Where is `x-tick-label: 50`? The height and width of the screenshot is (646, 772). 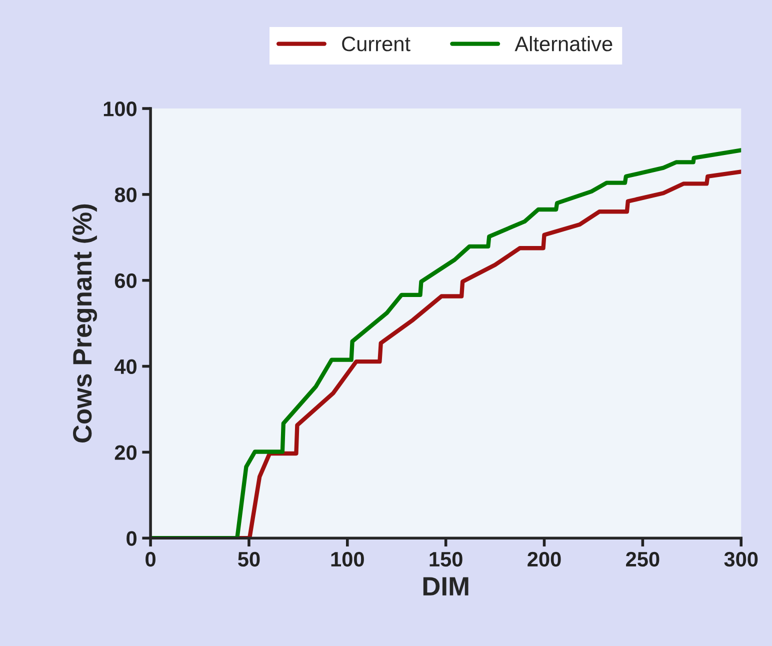 x-tick-label: 50 is located at coordinates (249, 559).